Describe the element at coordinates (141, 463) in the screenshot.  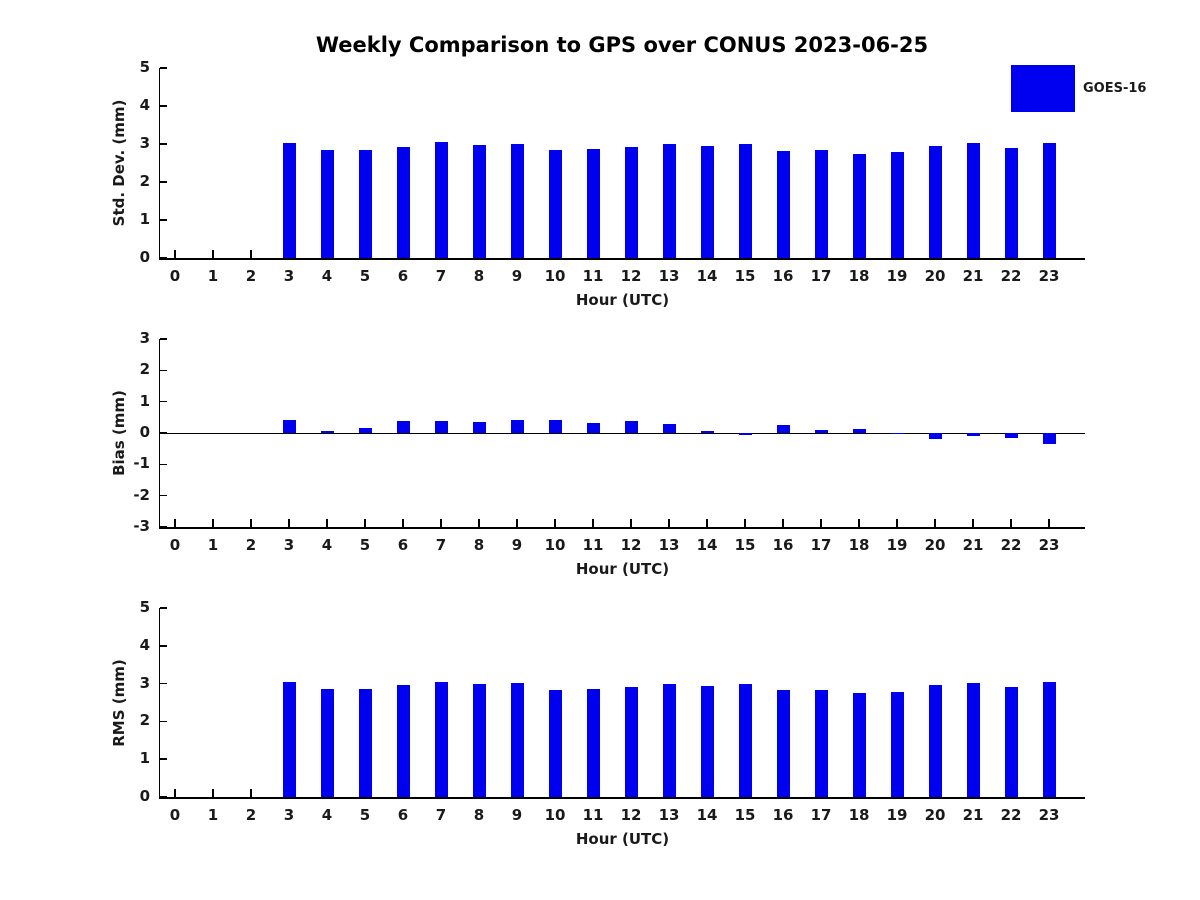
I see `y-tick-label: -1` at that location.